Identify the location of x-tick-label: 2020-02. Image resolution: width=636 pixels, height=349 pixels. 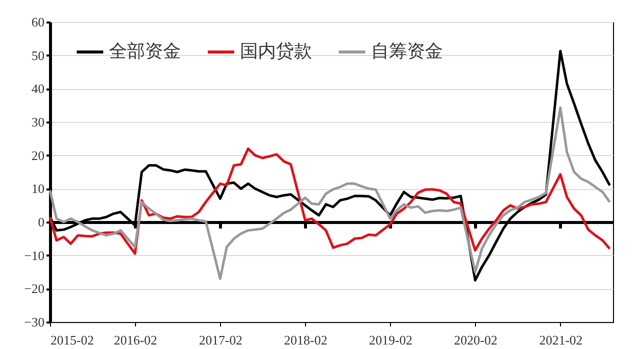
(476, 340).